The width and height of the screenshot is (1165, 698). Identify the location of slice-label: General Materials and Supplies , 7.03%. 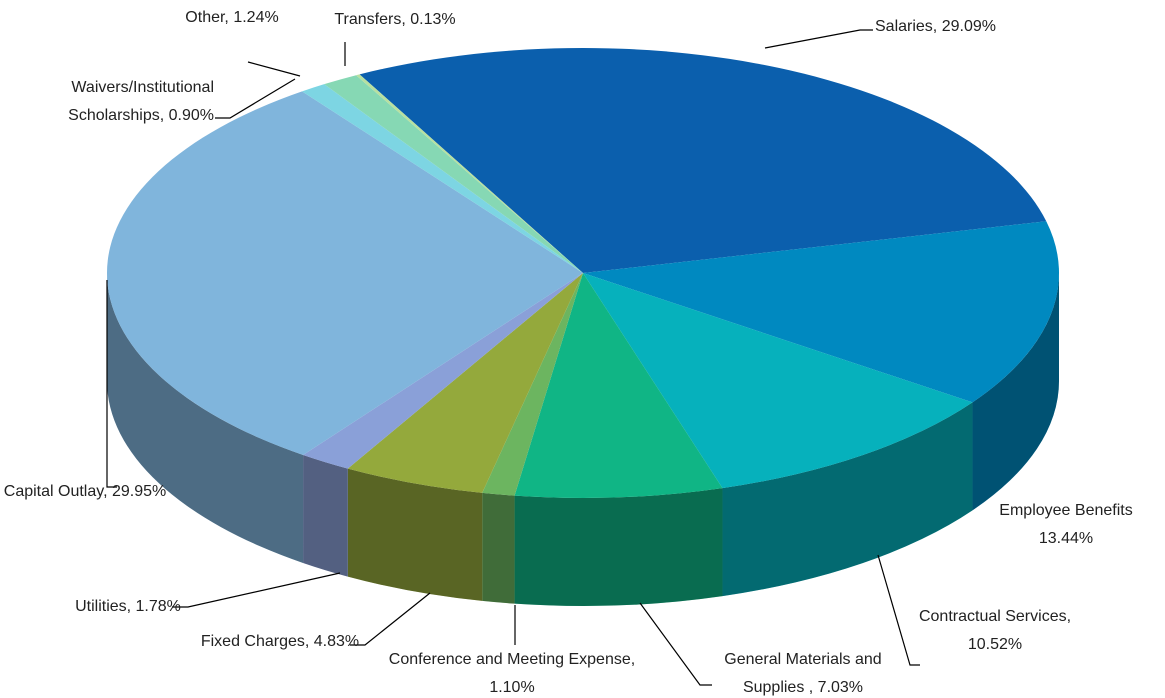
(803, 673).